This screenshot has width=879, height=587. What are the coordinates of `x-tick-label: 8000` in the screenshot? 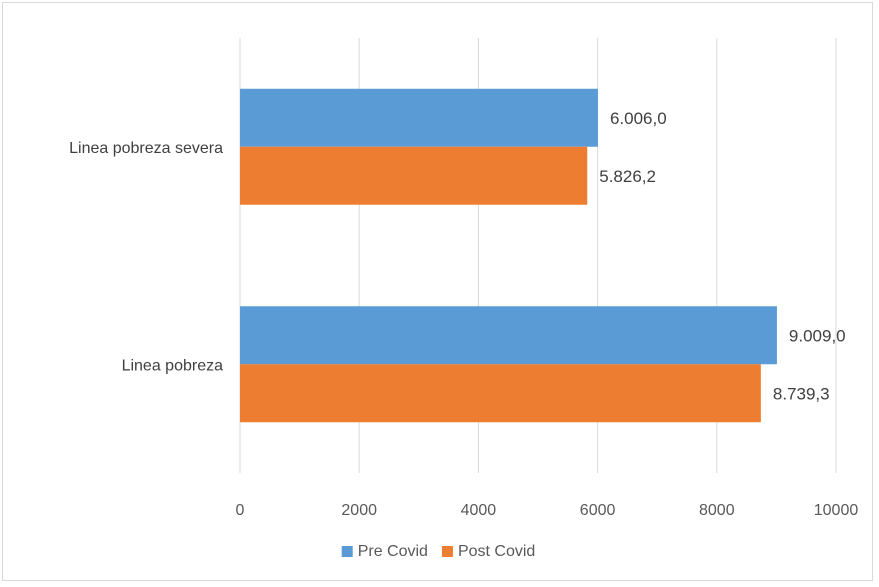 It's located at (717, 510).